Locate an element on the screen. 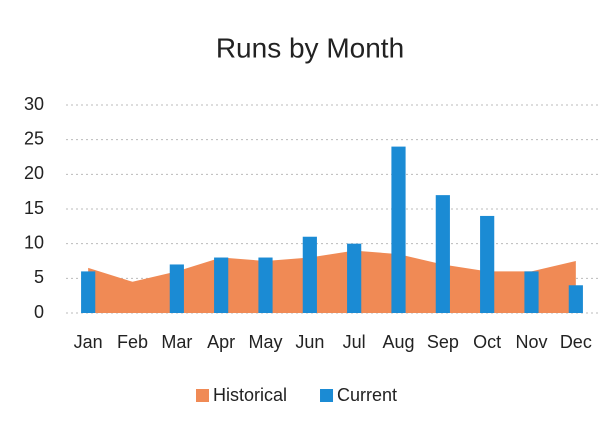  chart-title: Runs by Month is located at coordinates (310, 47).